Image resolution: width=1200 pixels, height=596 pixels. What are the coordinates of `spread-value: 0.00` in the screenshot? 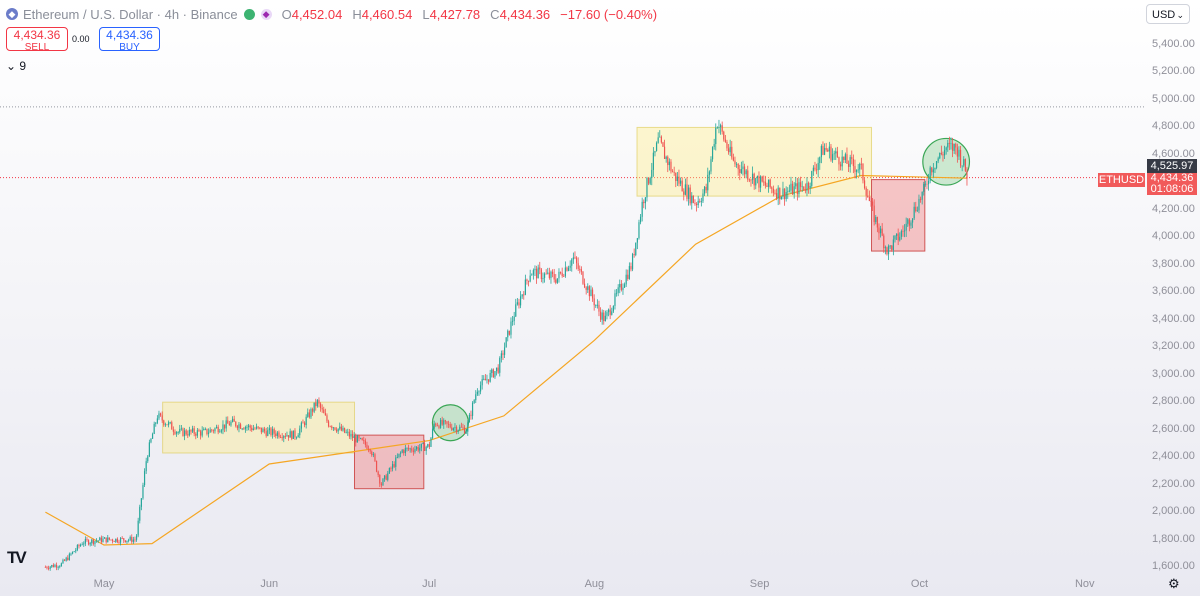 It's located at (81, 39).